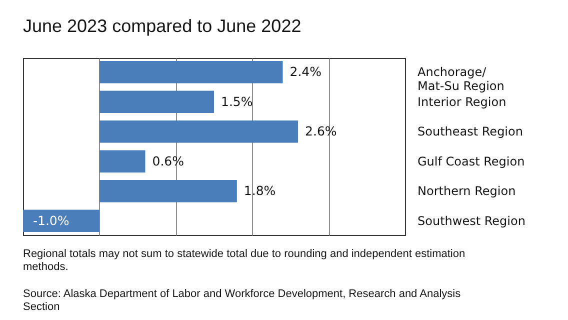 The image size is (568, 320). Describe the element at coordinates (461, 79) in the screenshot. I see `y-tick-label: Anchorage/ Mat-Su Region` at that location.